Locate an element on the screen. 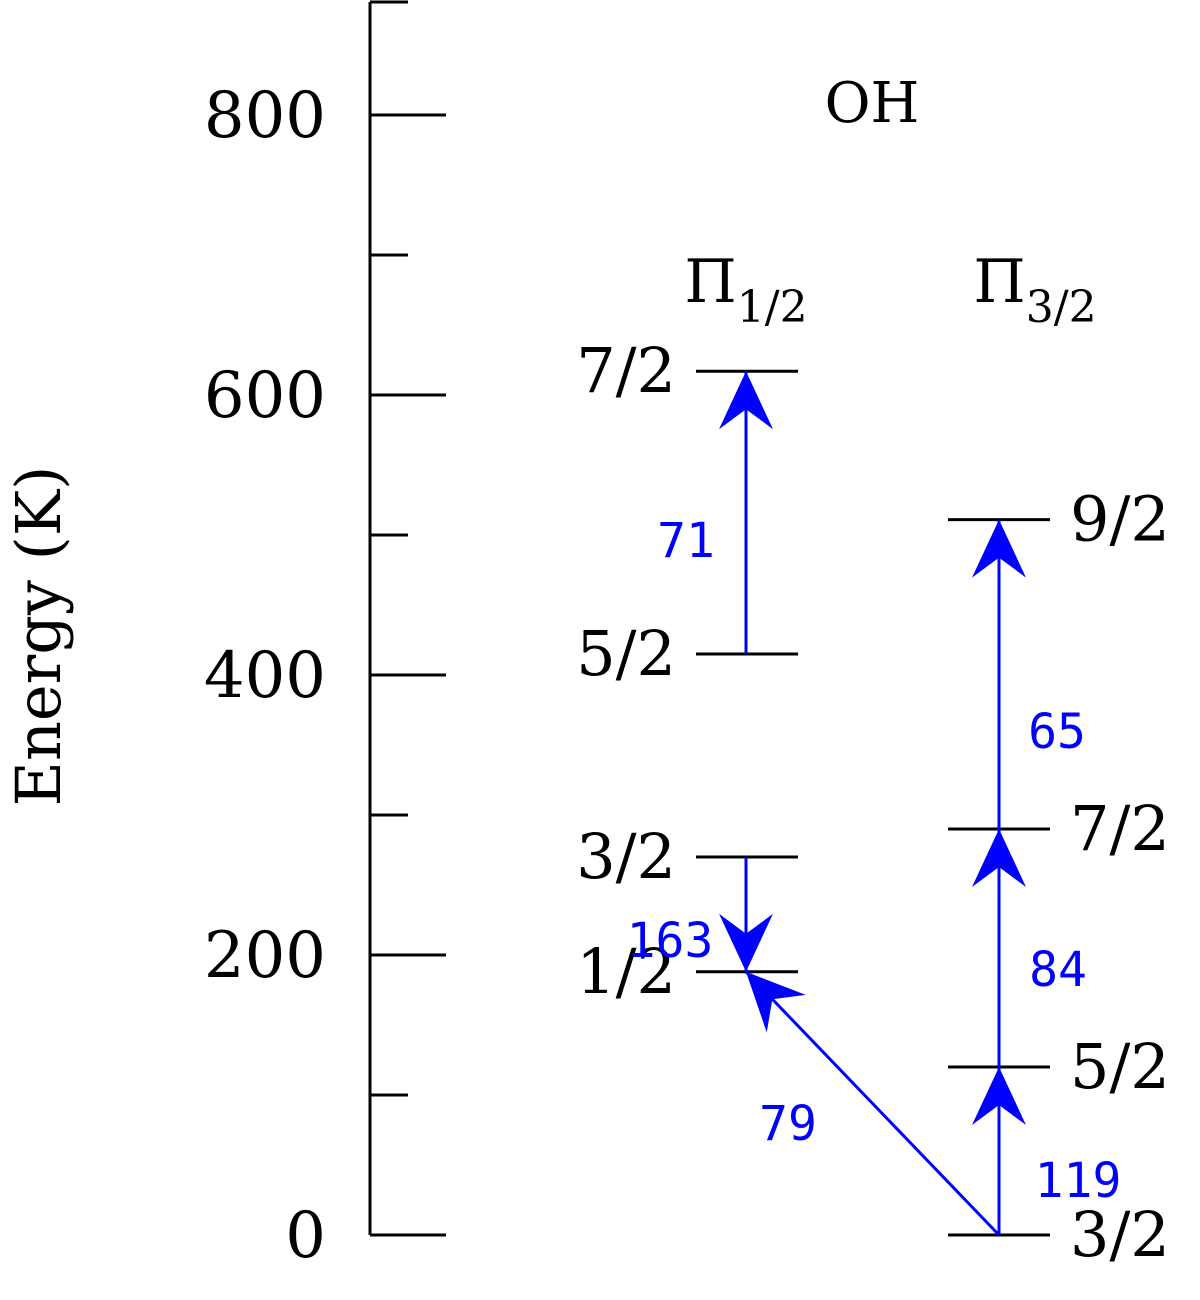 This screenshot has width=1200, height=1300. transition-line is located at coordinates (872, 1103).